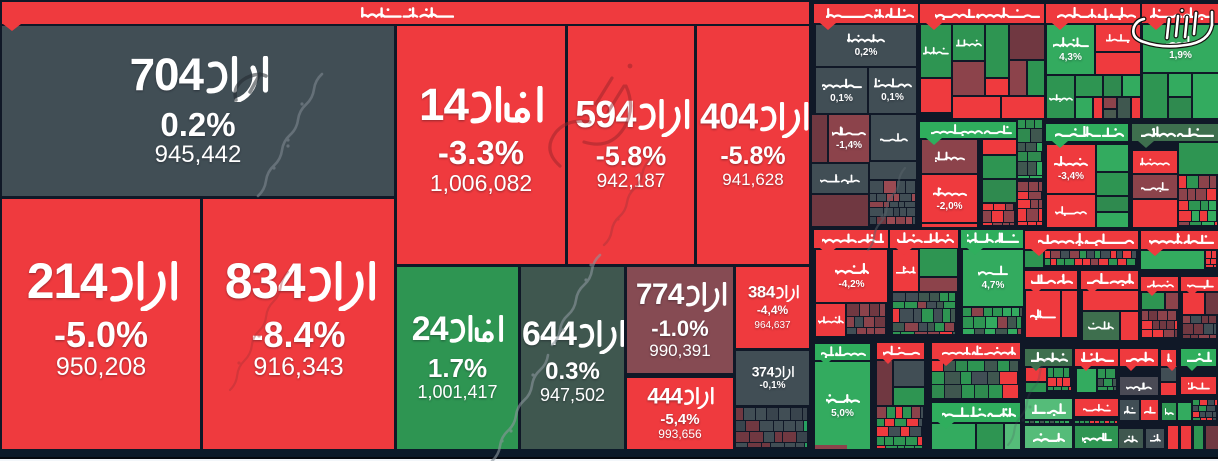  What do you see at coordinates (659, 296) in the screenshot?
I see `svg-text: 774` at bounding box center [659, 296].